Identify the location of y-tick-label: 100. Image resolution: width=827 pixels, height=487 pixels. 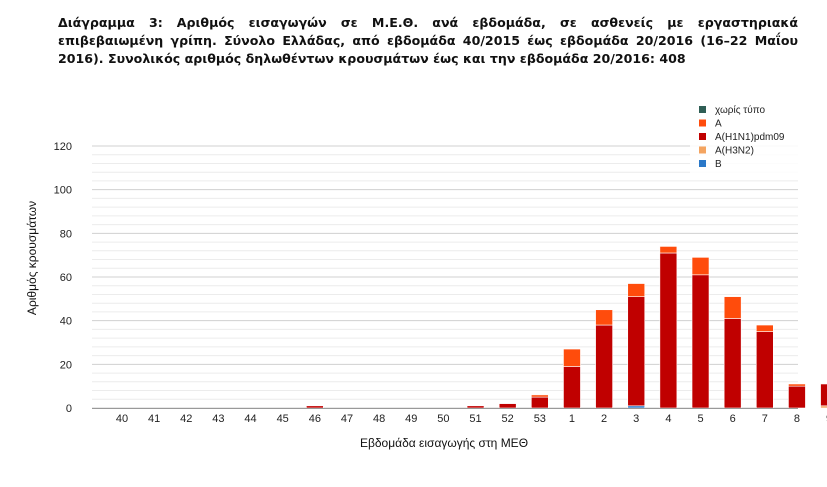
(63, 191).